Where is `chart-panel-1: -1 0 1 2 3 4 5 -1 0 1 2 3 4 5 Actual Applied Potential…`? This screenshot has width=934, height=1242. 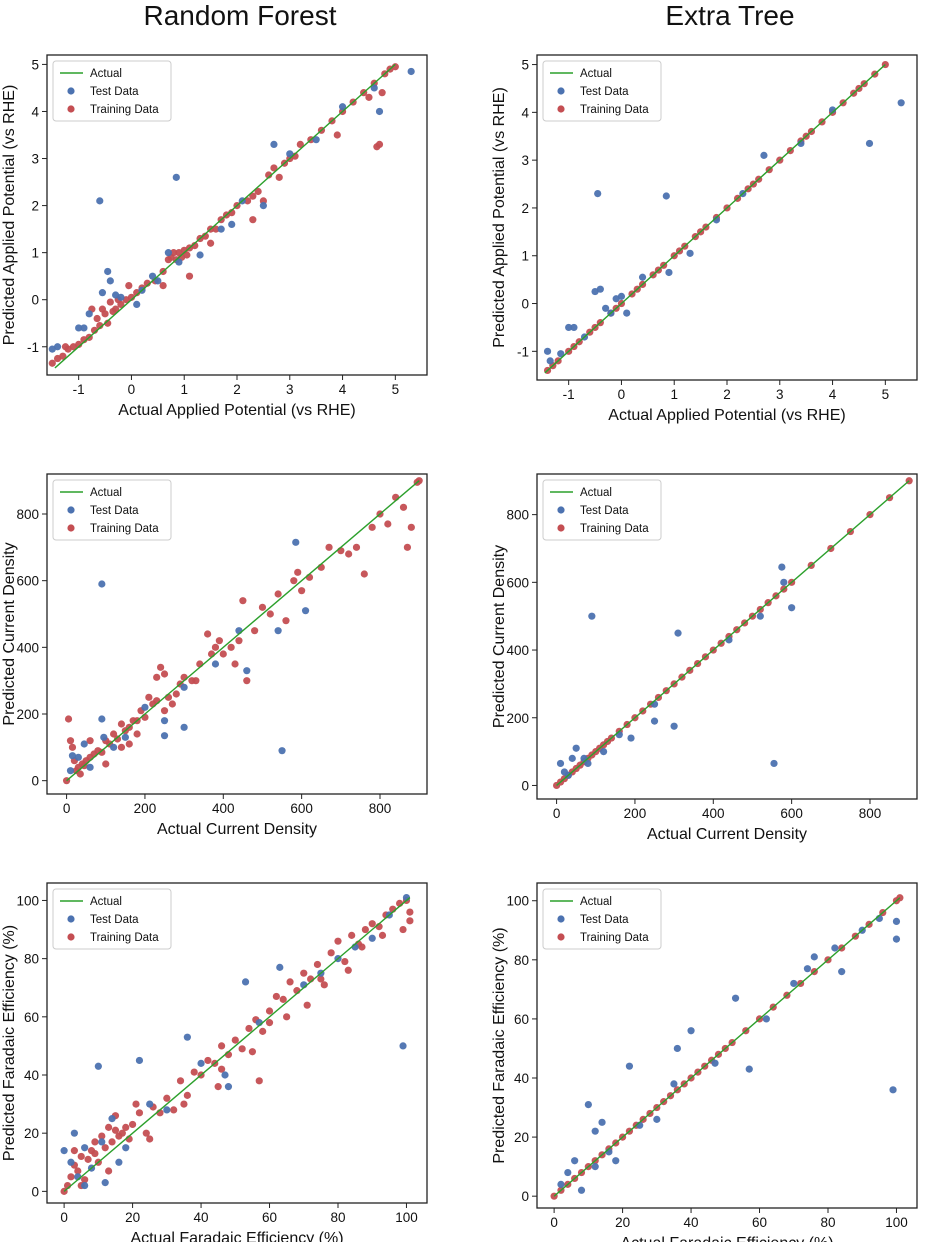
chart-panel-1: -1 0 1 2 3 4 5 -1 0 1 2 3 4 5 Actual Applied Potential… is located at coordinates (214, 236).